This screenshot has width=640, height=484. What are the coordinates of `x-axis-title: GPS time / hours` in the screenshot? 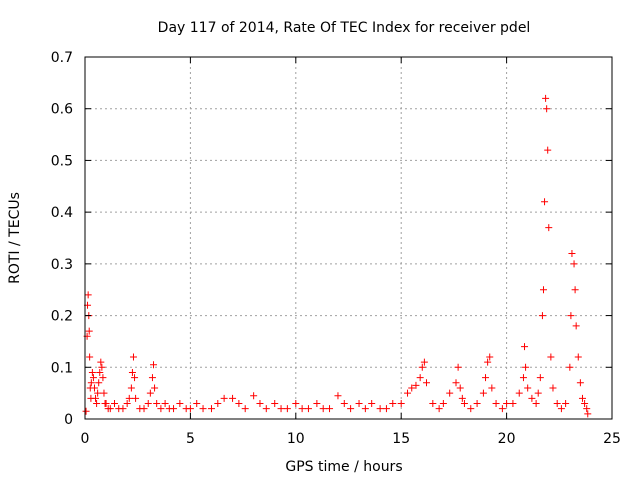 It's located at (343, 467).